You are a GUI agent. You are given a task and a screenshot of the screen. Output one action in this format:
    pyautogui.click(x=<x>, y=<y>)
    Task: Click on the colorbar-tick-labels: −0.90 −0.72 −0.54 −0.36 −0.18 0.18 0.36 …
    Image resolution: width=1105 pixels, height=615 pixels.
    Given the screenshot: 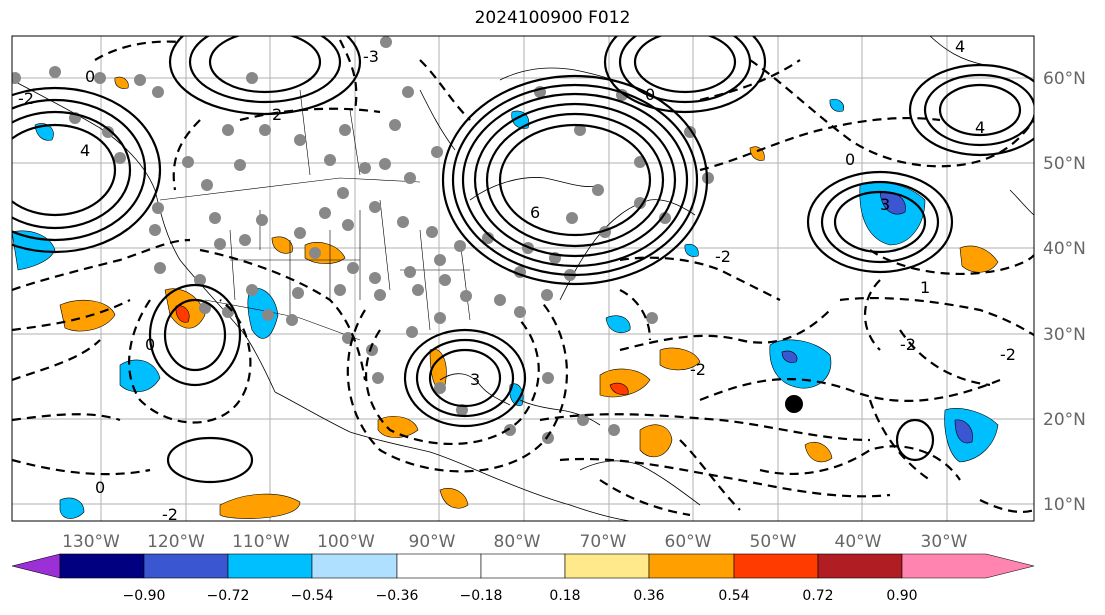 What is the action you would take?
    pyautogui.click(x=520, y=596)
    